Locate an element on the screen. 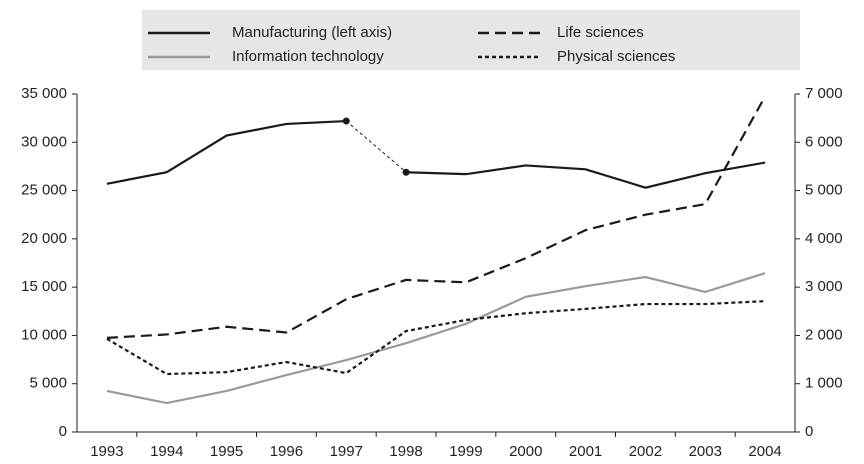  y2-tick-label: 6 000 is located at coordinates (824, 141).